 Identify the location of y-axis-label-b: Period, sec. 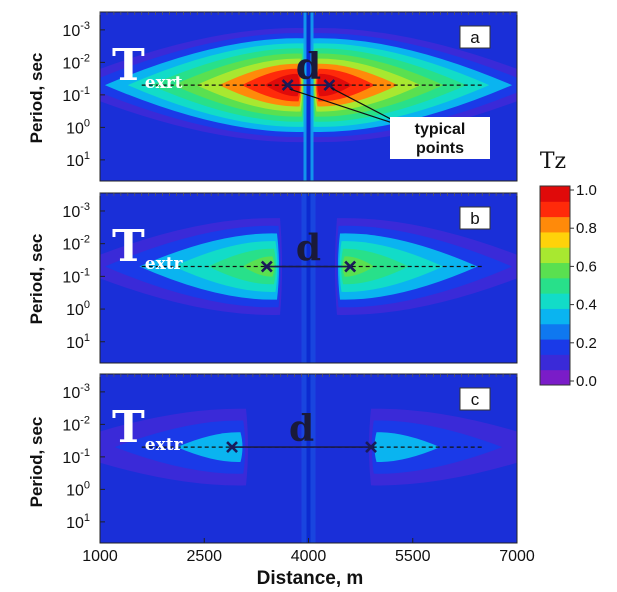
(36, 279).